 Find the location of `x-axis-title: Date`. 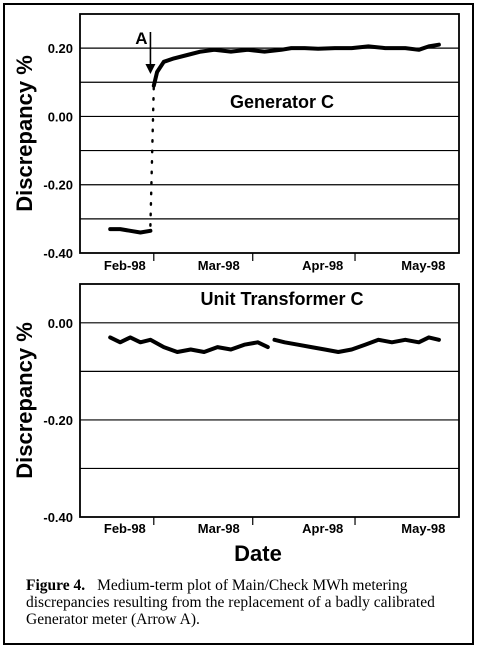

x-axis-title: Date is located at coordinates (258, 553).